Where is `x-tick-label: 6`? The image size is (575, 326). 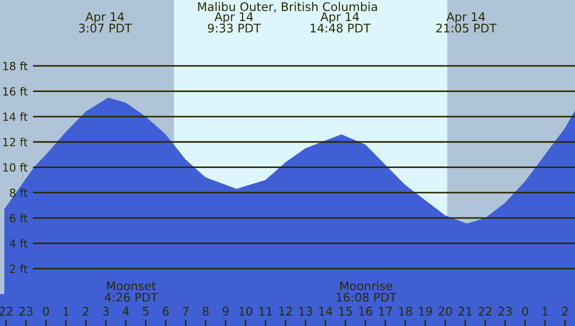 x-tick-label: 6 is located at coordinates (165, 311).